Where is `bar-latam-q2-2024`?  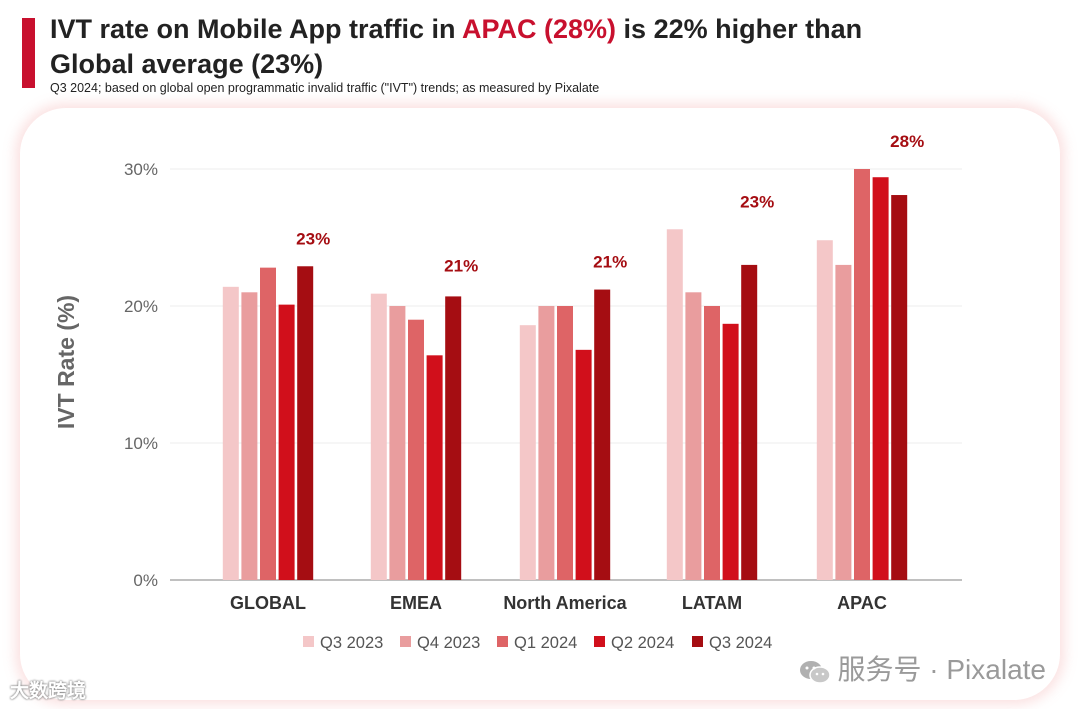
bar-latam-q2-2024 is located at coordinates (730, 451).